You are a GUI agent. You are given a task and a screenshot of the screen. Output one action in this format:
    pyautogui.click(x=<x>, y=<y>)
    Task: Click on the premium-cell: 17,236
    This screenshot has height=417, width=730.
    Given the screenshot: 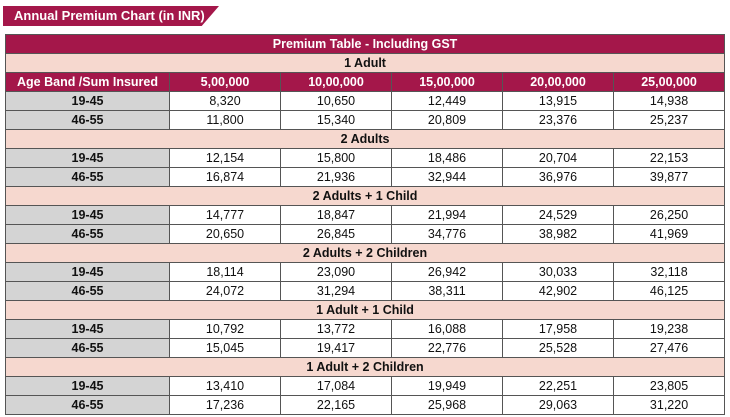 What is the action you would take?
    pyautogui.click(x=225, y=405)
    